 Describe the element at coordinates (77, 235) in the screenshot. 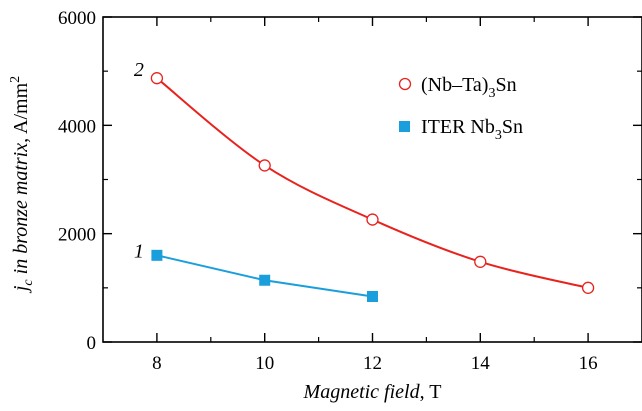

I see `y-tick-label: 2000` at that location.